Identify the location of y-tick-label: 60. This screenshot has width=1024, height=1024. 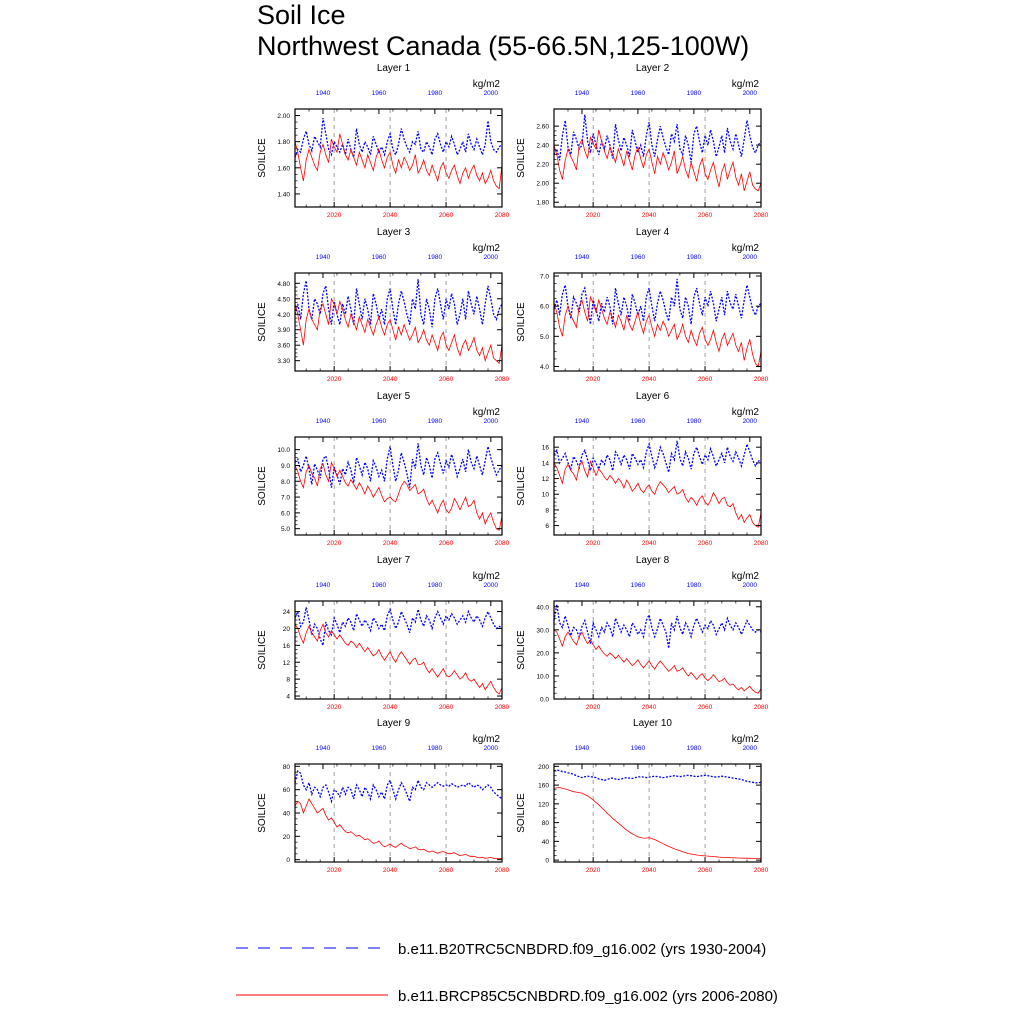
(287, 790).